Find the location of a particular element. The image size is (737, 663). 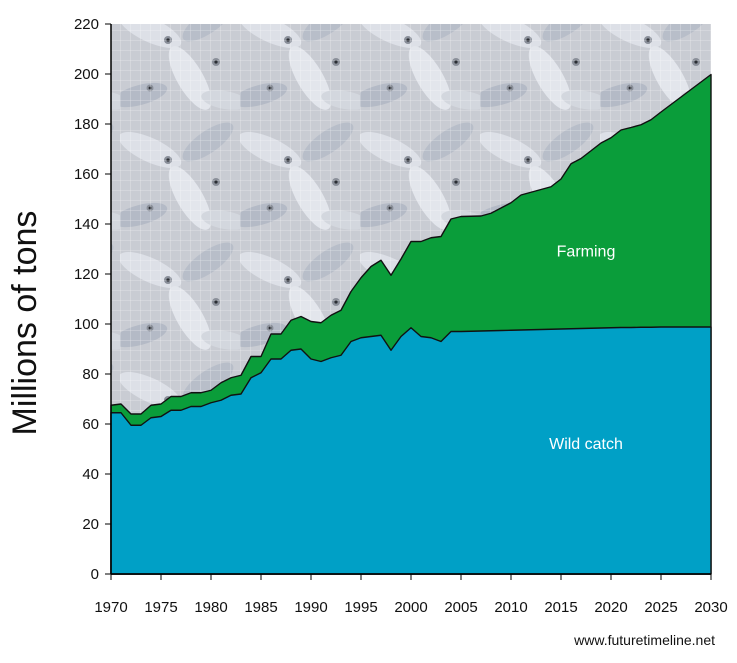

y-tick-label: 200 is located at coordinates (86, 74).